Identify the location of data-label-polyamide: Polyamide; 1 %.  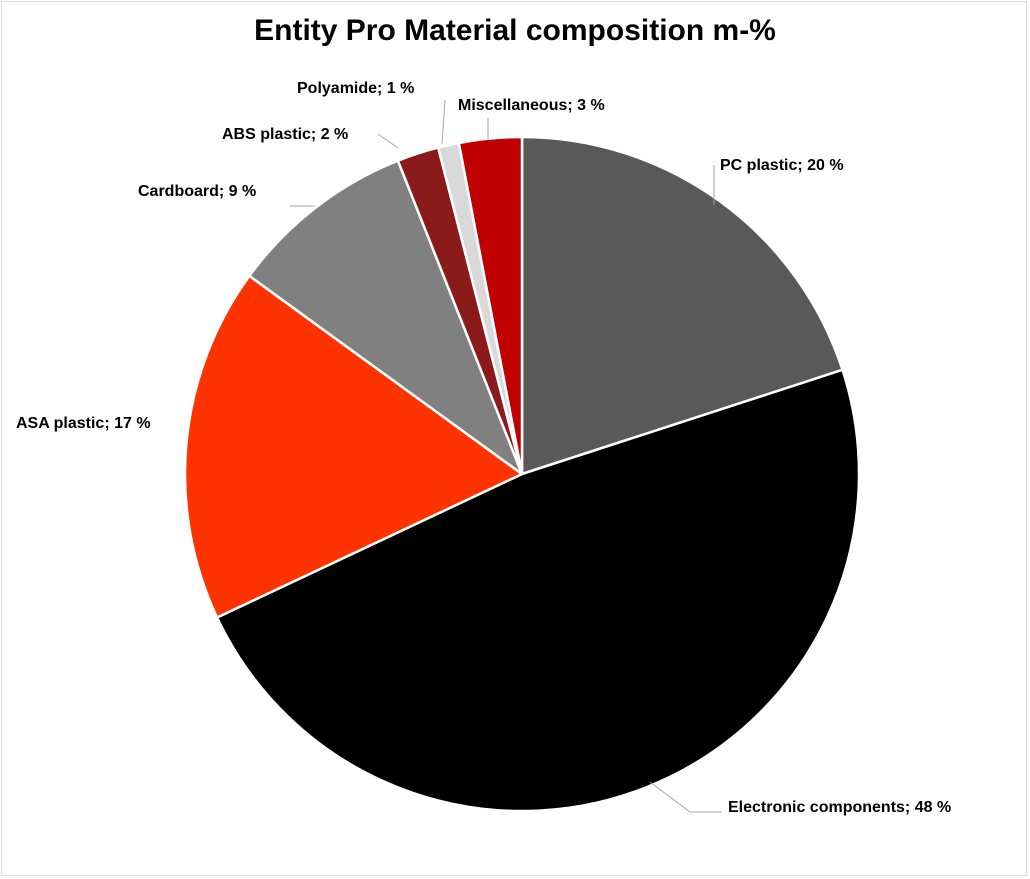
(355, 88).